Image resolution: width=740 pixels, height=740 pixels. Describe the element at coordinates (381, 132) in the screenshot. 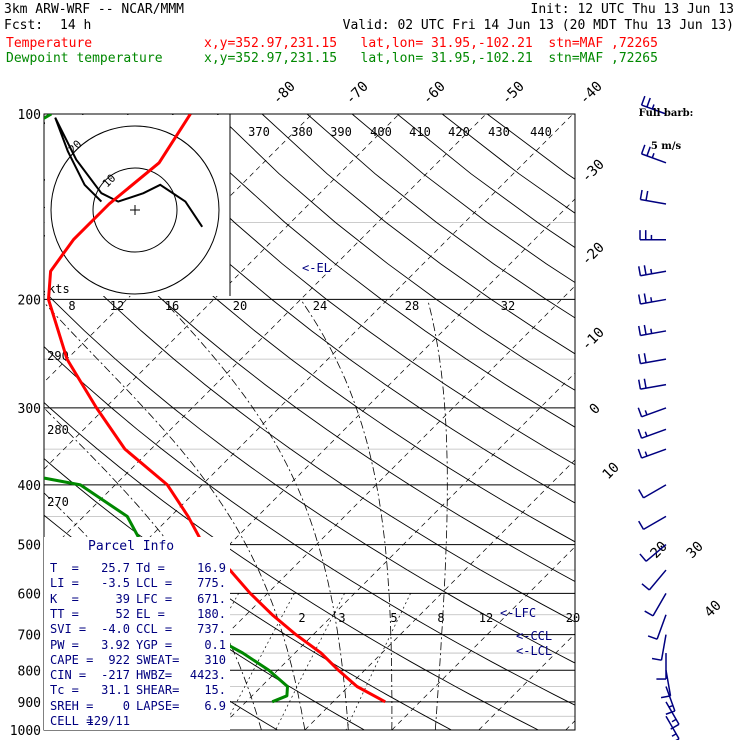

I see `theta-label-400: 400` at that location.